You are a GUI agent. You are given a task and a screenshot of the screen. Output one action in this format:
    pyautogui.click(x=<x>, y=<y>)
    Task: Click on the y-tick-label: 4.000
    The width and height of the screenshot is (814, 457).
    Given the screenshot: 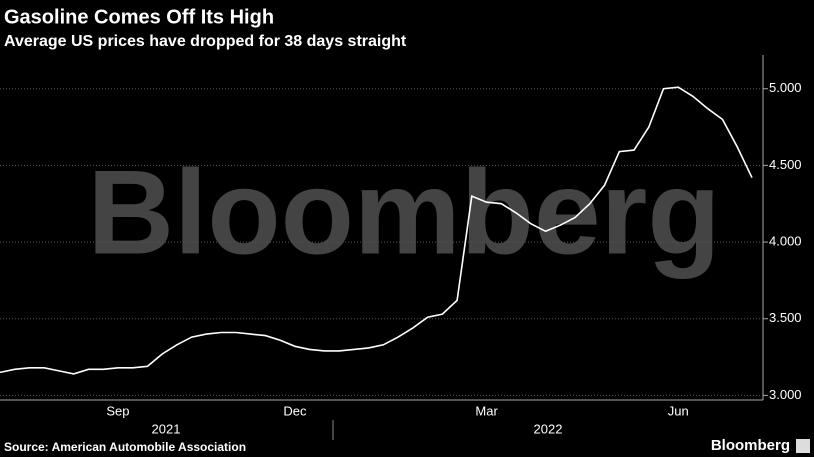 What is the action you would take?
    pyautogui.click(x=785, y=241)
    